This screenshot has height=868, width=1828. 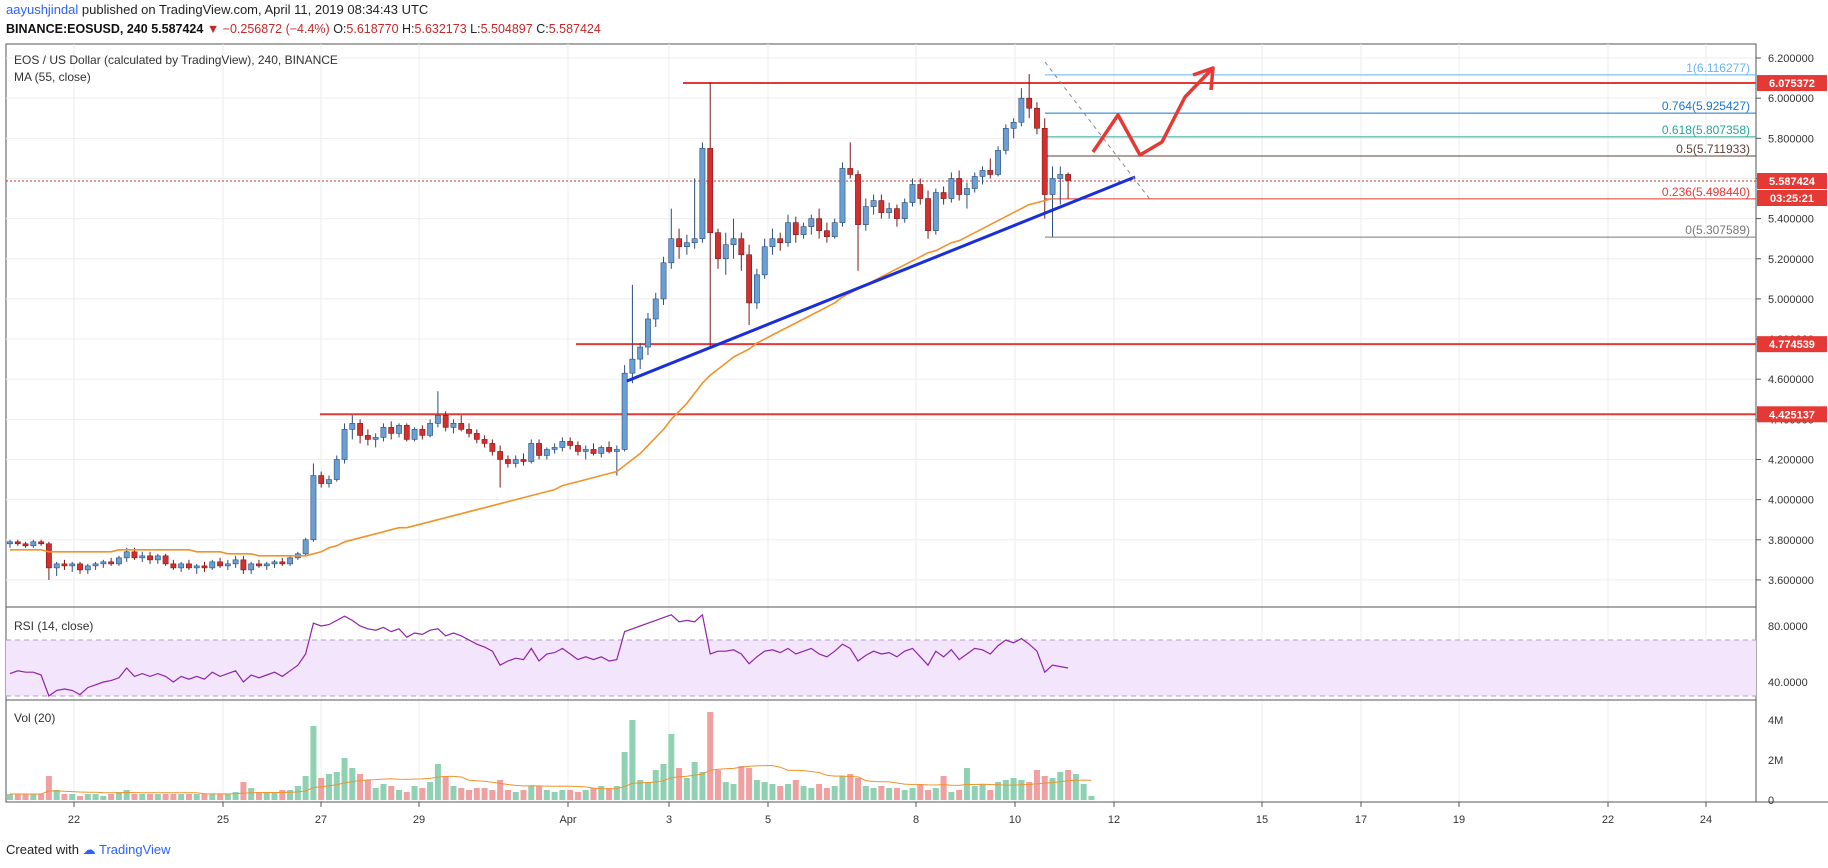 I want to click on ascending-trend-line, so click(x=881, y=279).